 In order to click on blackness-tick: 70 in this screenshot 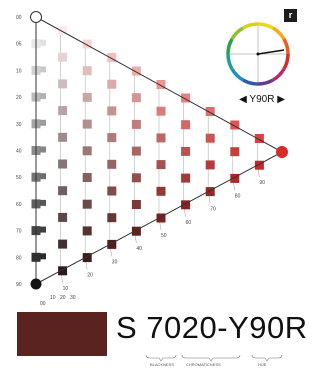, I will do `click(19, 232)`.